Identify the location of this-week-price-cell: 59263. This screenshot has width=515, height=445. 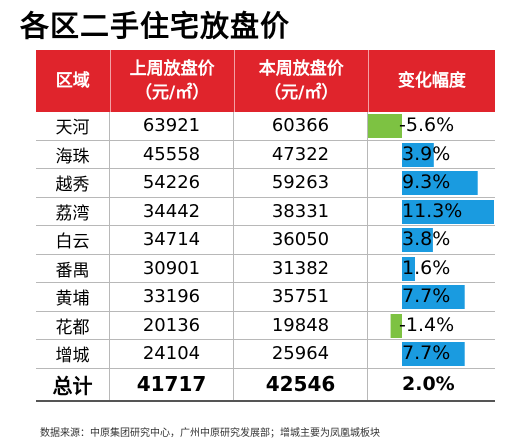
(301, 183).